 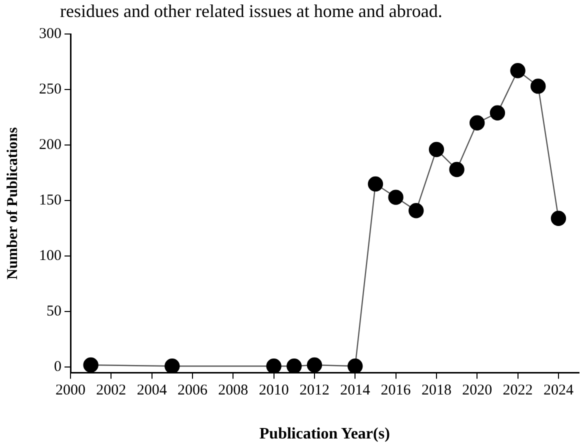 I want to click on x-tick-label: 2024, so click(x=558, y=390).